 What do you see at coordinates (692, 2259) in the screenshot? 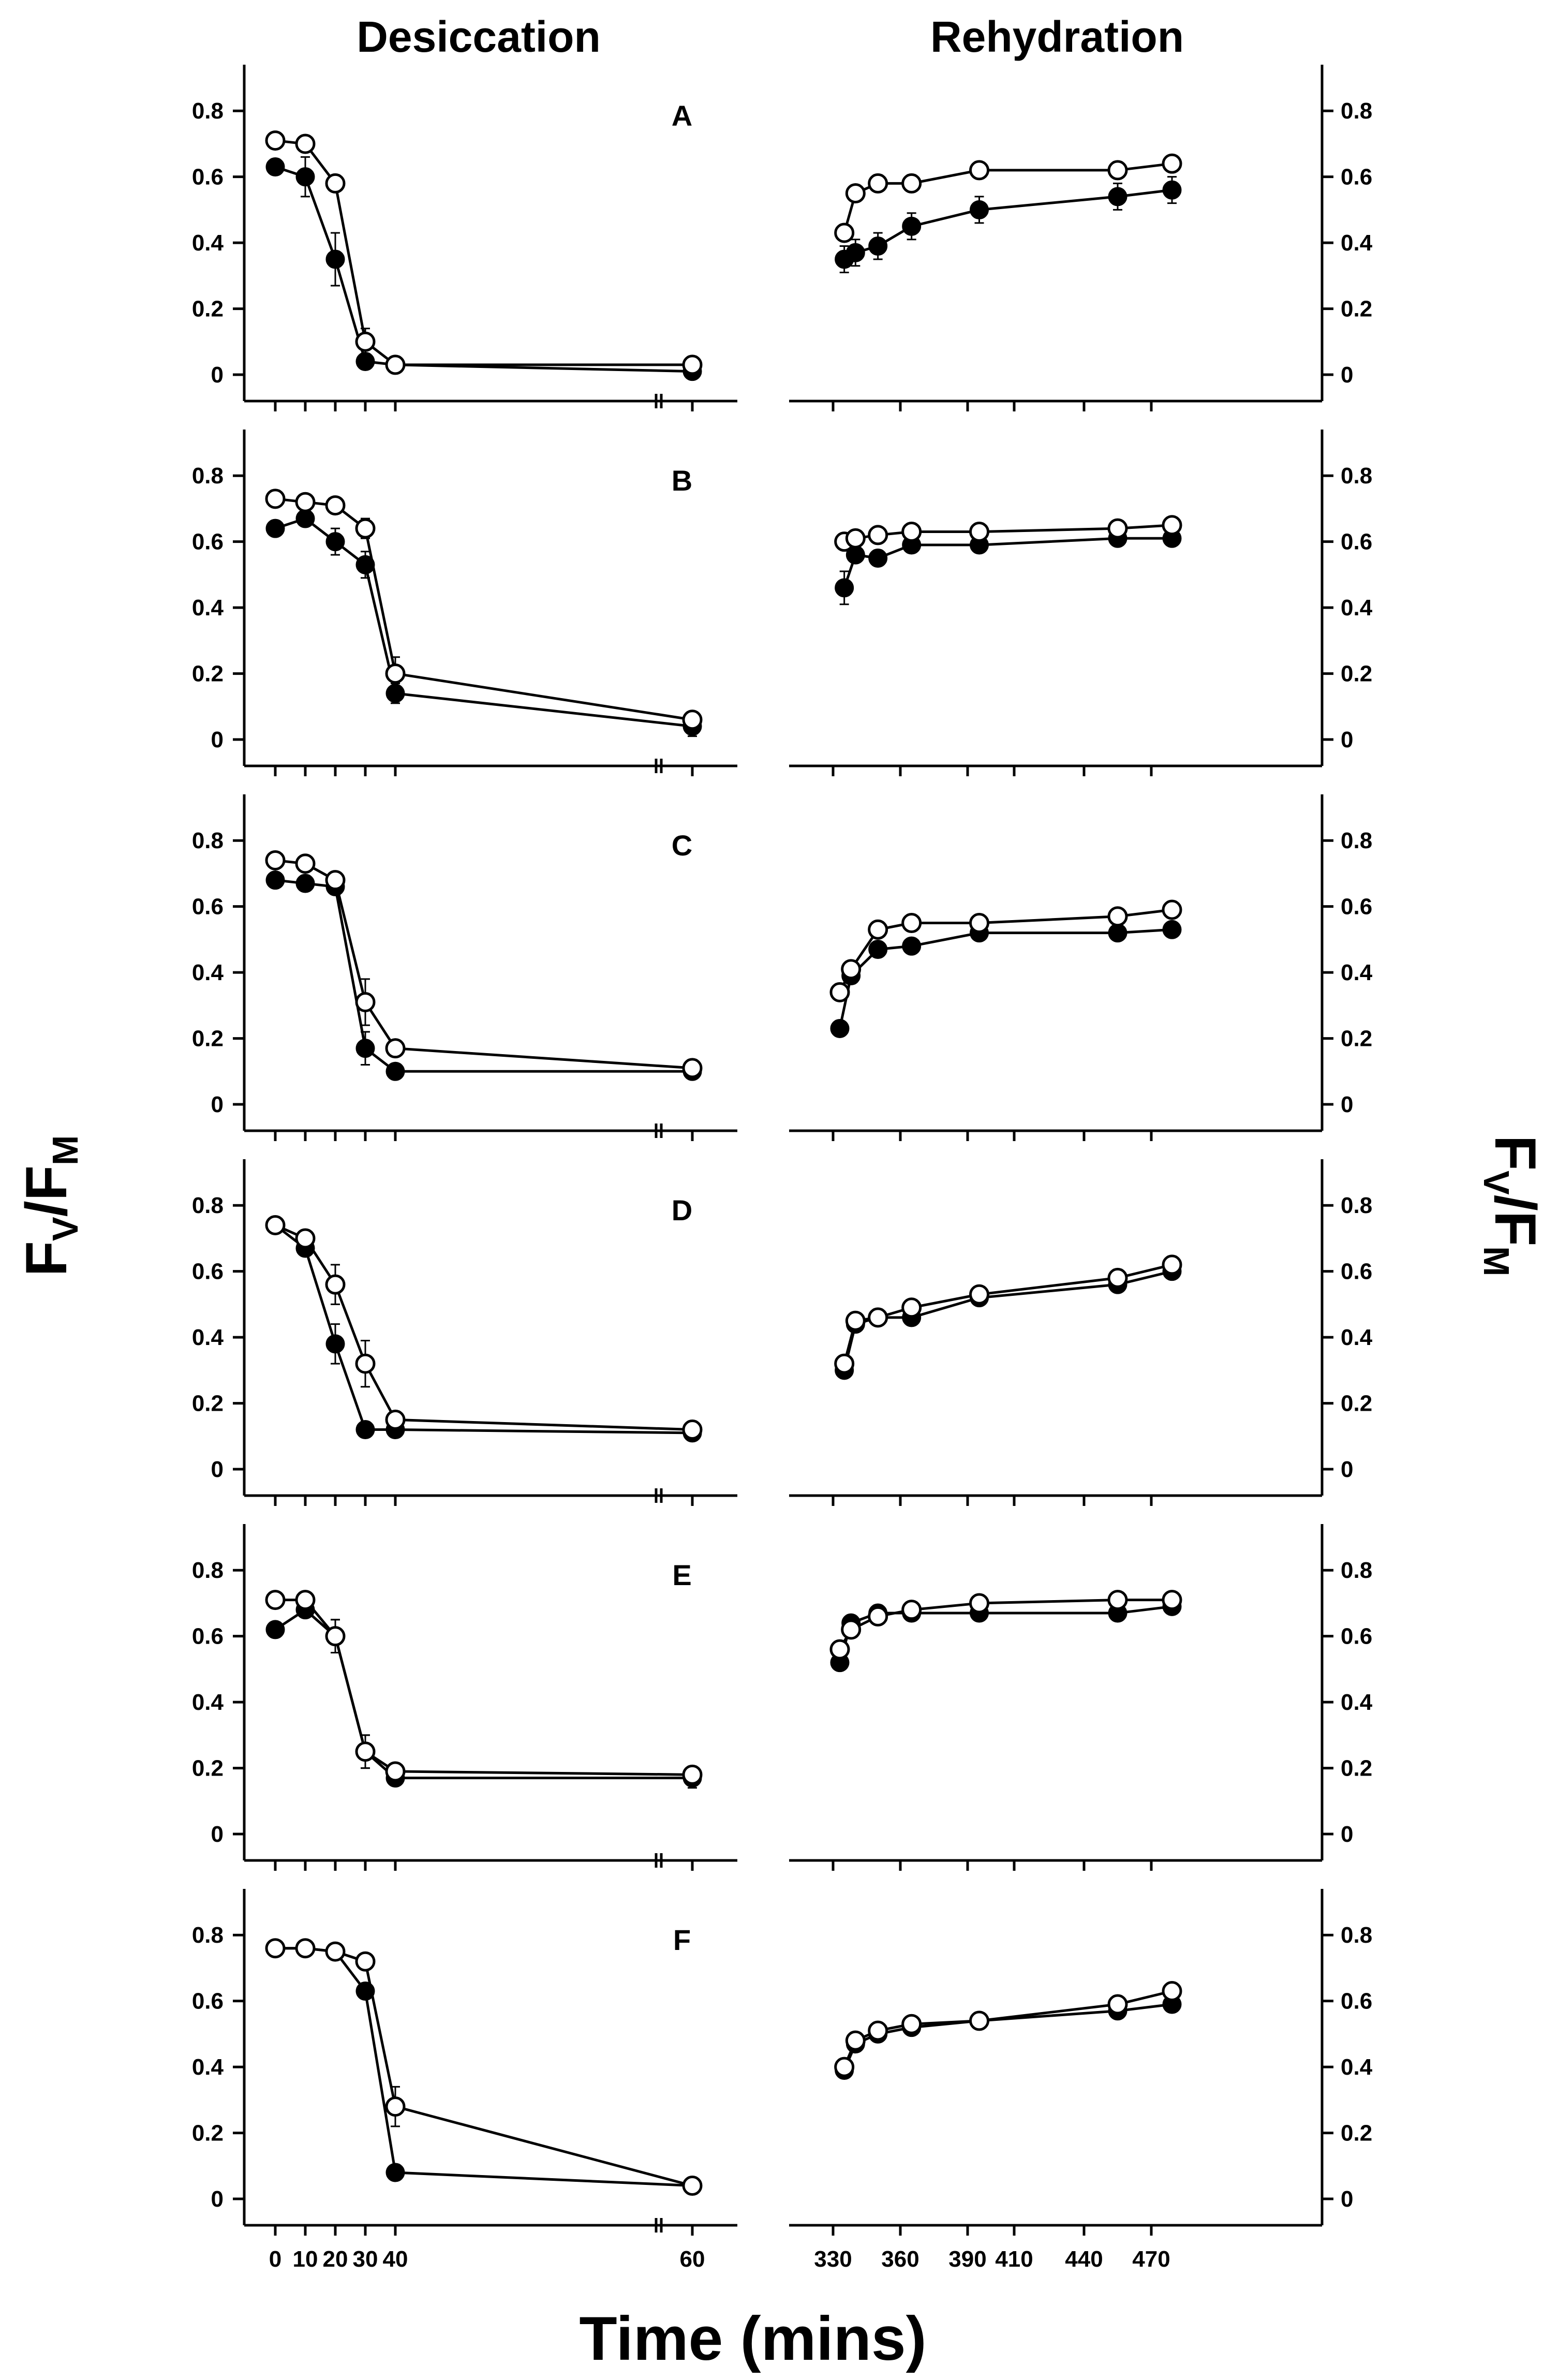
I see `desiccation-x-tick-label: 60` at bounding box center [692, 2259].